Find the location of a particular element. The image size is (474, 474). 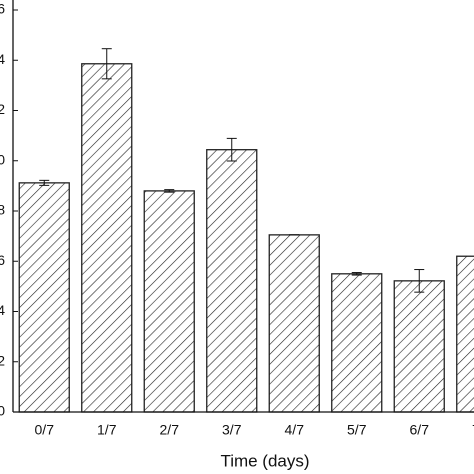

x-tick-label: 2/7 is located at coordinates (170, 430).